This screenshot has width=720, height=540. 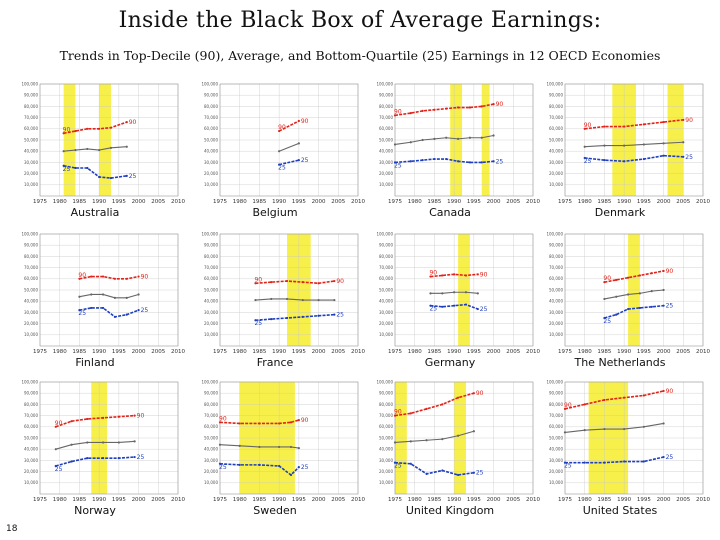 What do you see at coordinates (450, 212) in the screenshot?
I see `country-label: Canada` at bounding box center [450, 212].